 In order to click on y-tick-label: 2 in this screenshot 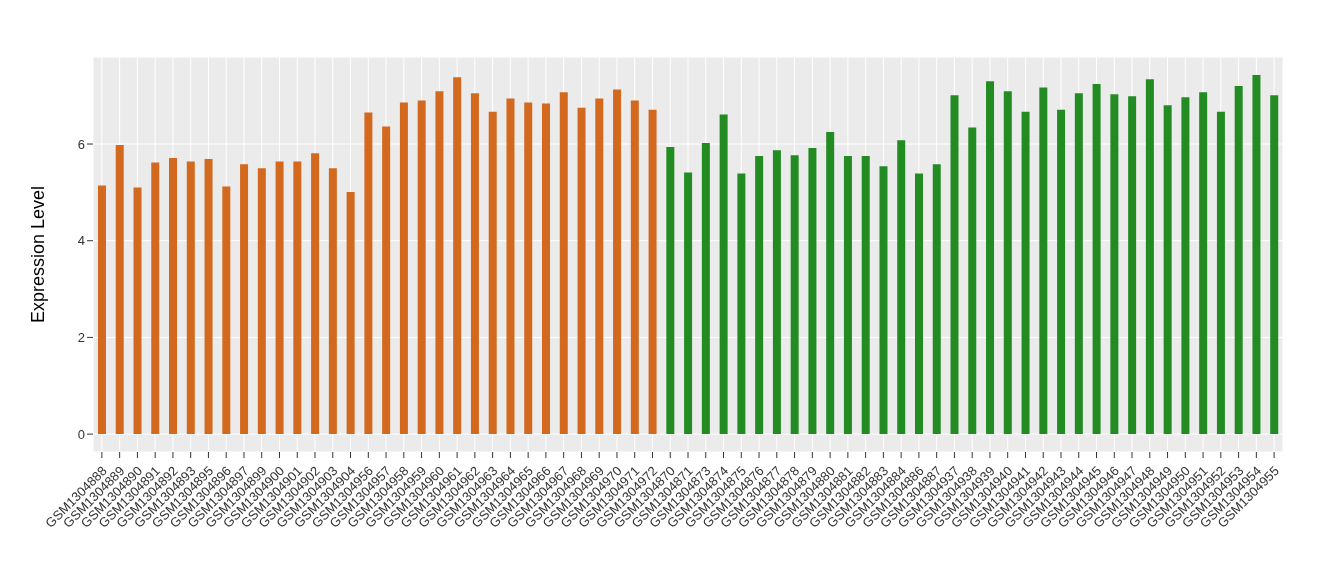, I will do `click(81, 338)`.